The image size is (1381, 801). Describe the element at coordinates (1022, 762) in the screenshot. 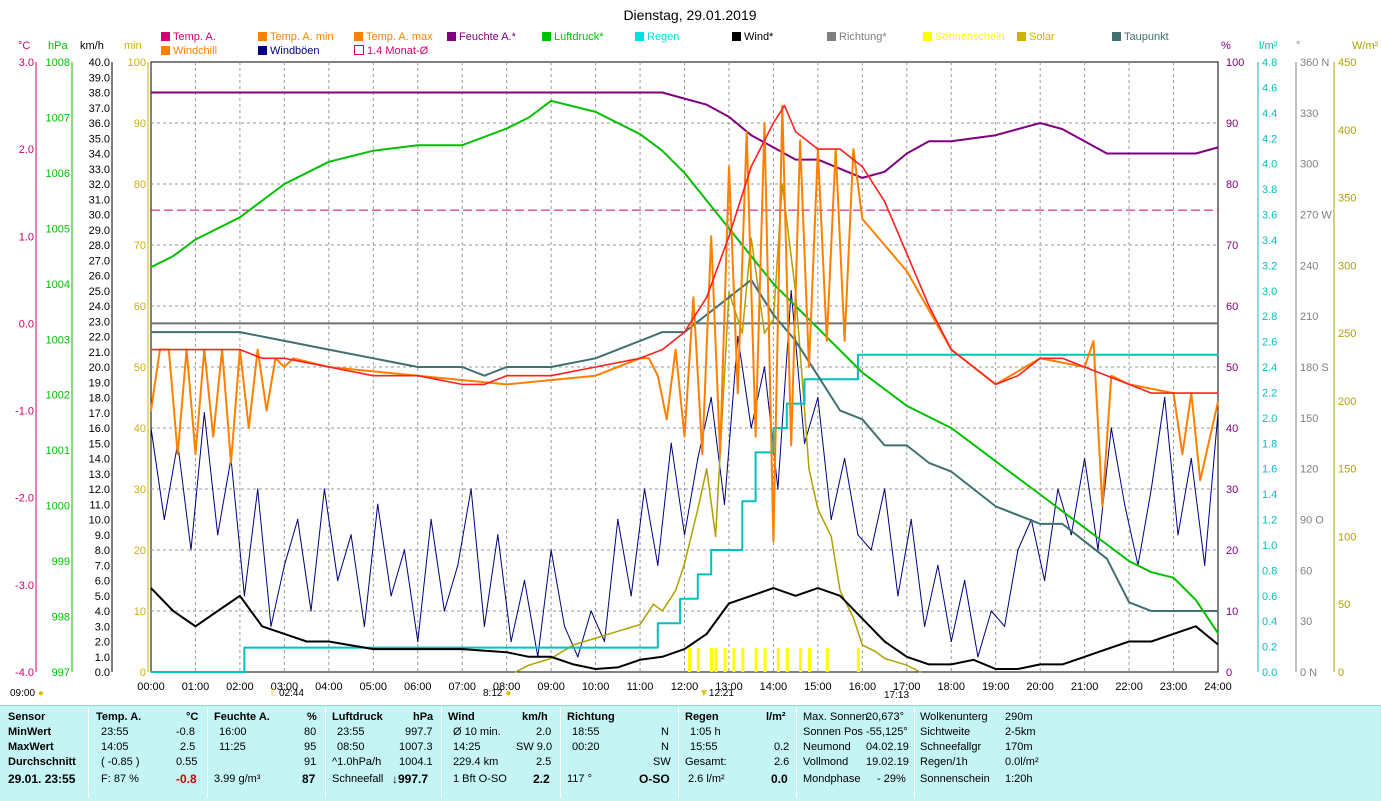

I see `weather-value-3: 0.0l/m²` at that location.